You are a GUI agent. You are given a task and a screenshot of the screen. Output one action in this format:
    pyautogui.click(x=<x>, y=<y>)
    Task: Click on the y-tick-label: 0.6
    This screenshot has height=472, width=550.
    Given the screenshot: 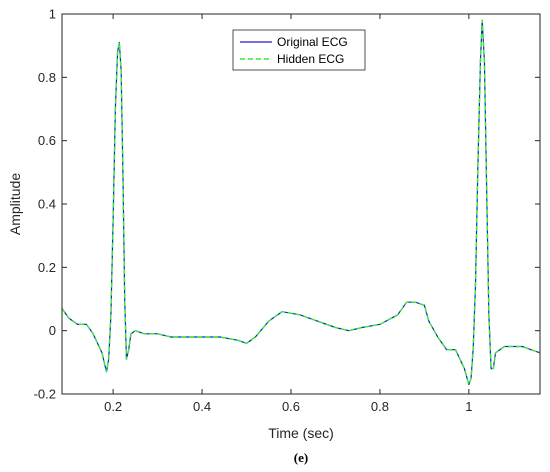 What is the action you would take?
    pyautogui.click(x=47, y=140)
    